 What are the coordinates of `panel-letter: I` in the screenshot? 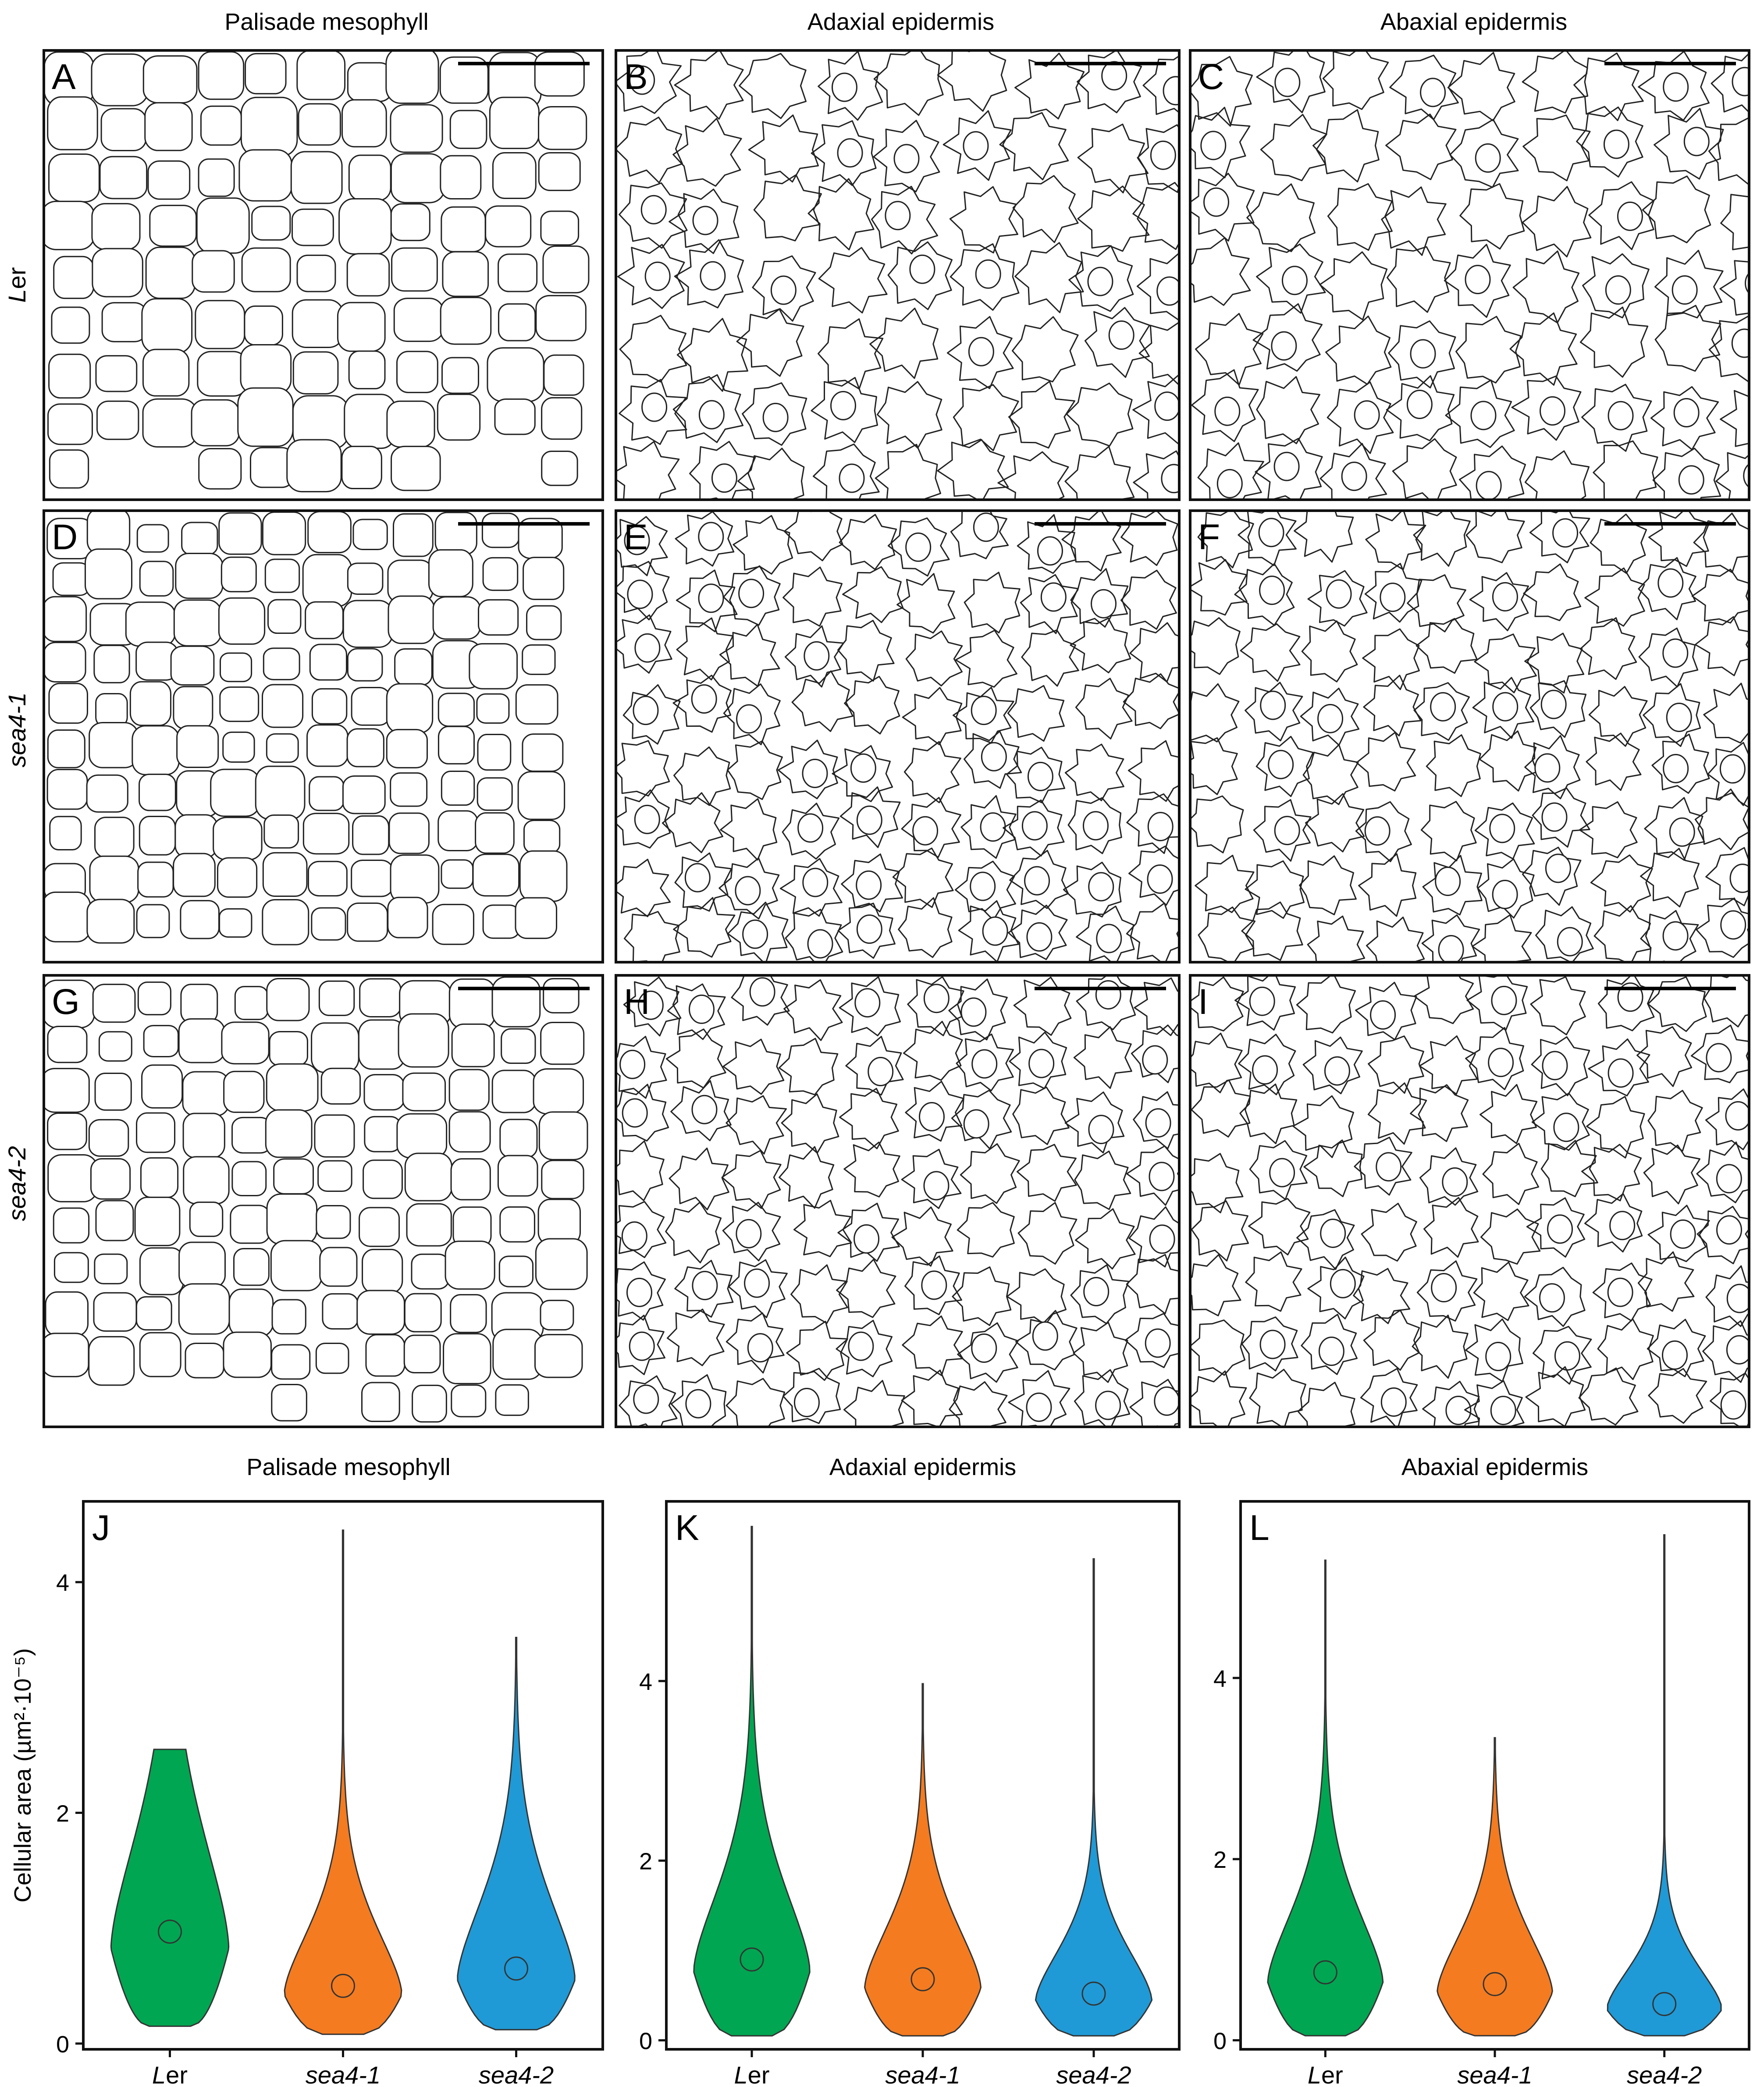 It's located at (1203, 1002).